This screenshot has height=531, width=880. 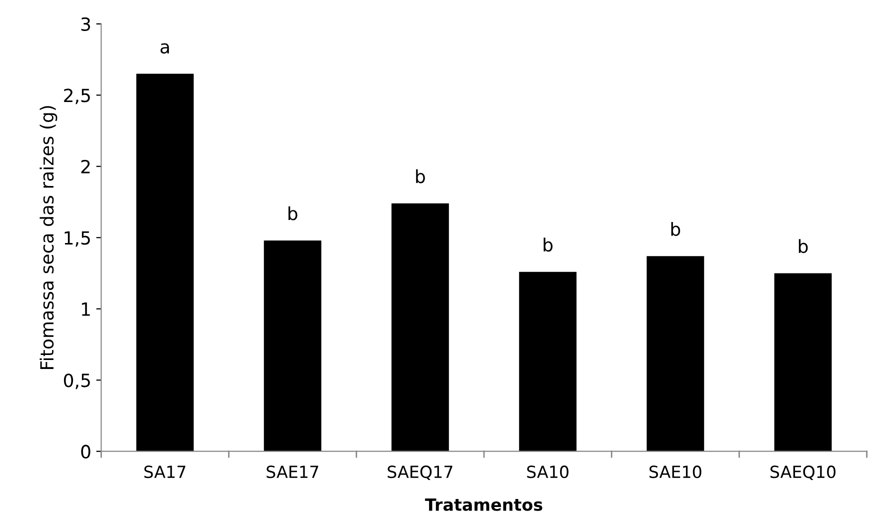 What do you see at coordinates (164, 48) in the screenshot?
I see `annotation: a` at bounding box center [164, 48].